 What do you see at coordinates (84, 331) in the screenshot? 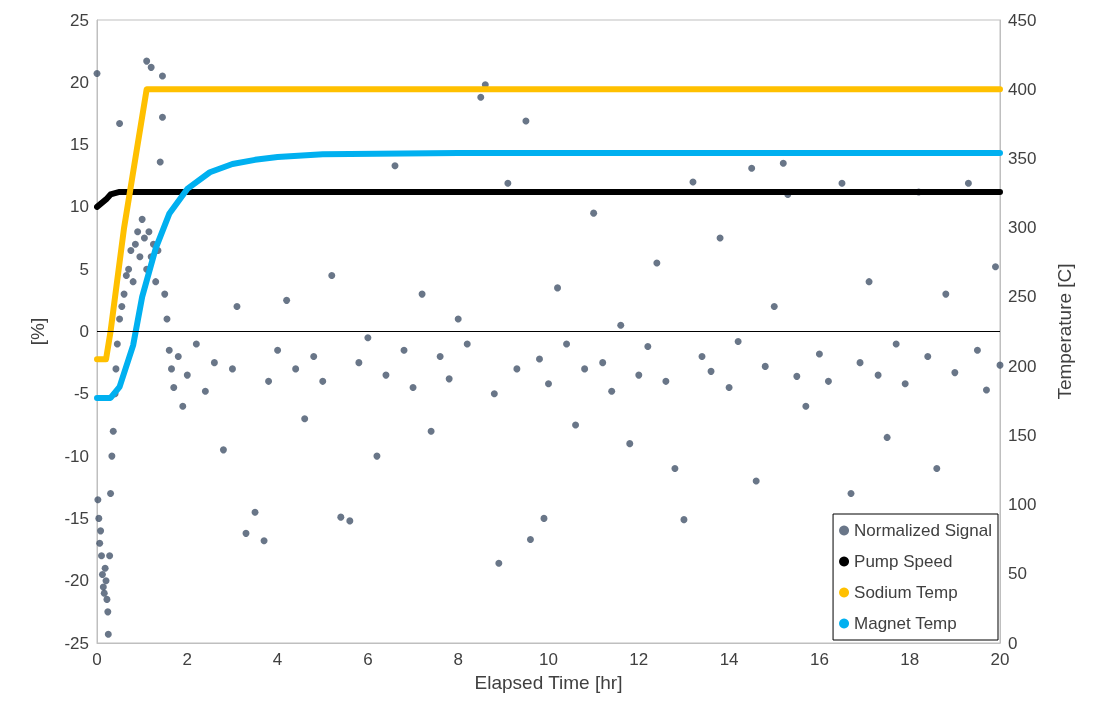
I see `y-tick-label: 0` at bounding box center [84, 331].